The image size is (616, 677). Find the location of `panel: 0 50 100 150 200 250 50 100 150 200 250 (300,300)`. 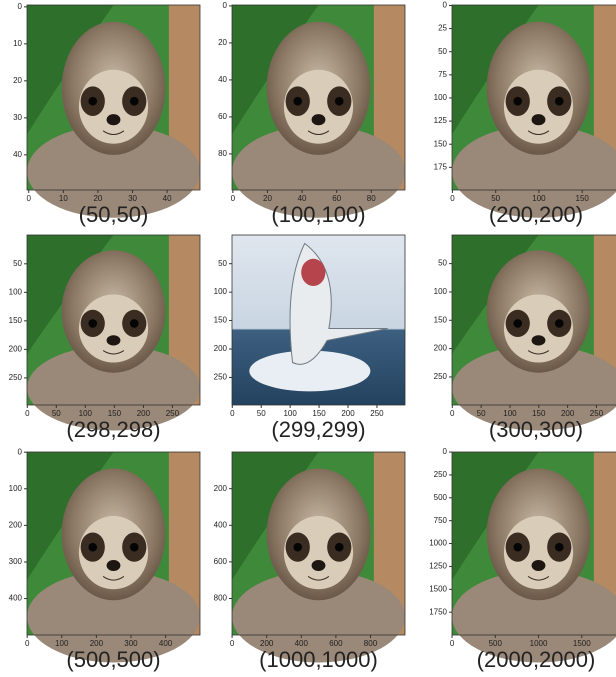

panel: 0 50 100 150 200 250 50 100 150 200 250 (300,300) is located at coordinates (525, 338).